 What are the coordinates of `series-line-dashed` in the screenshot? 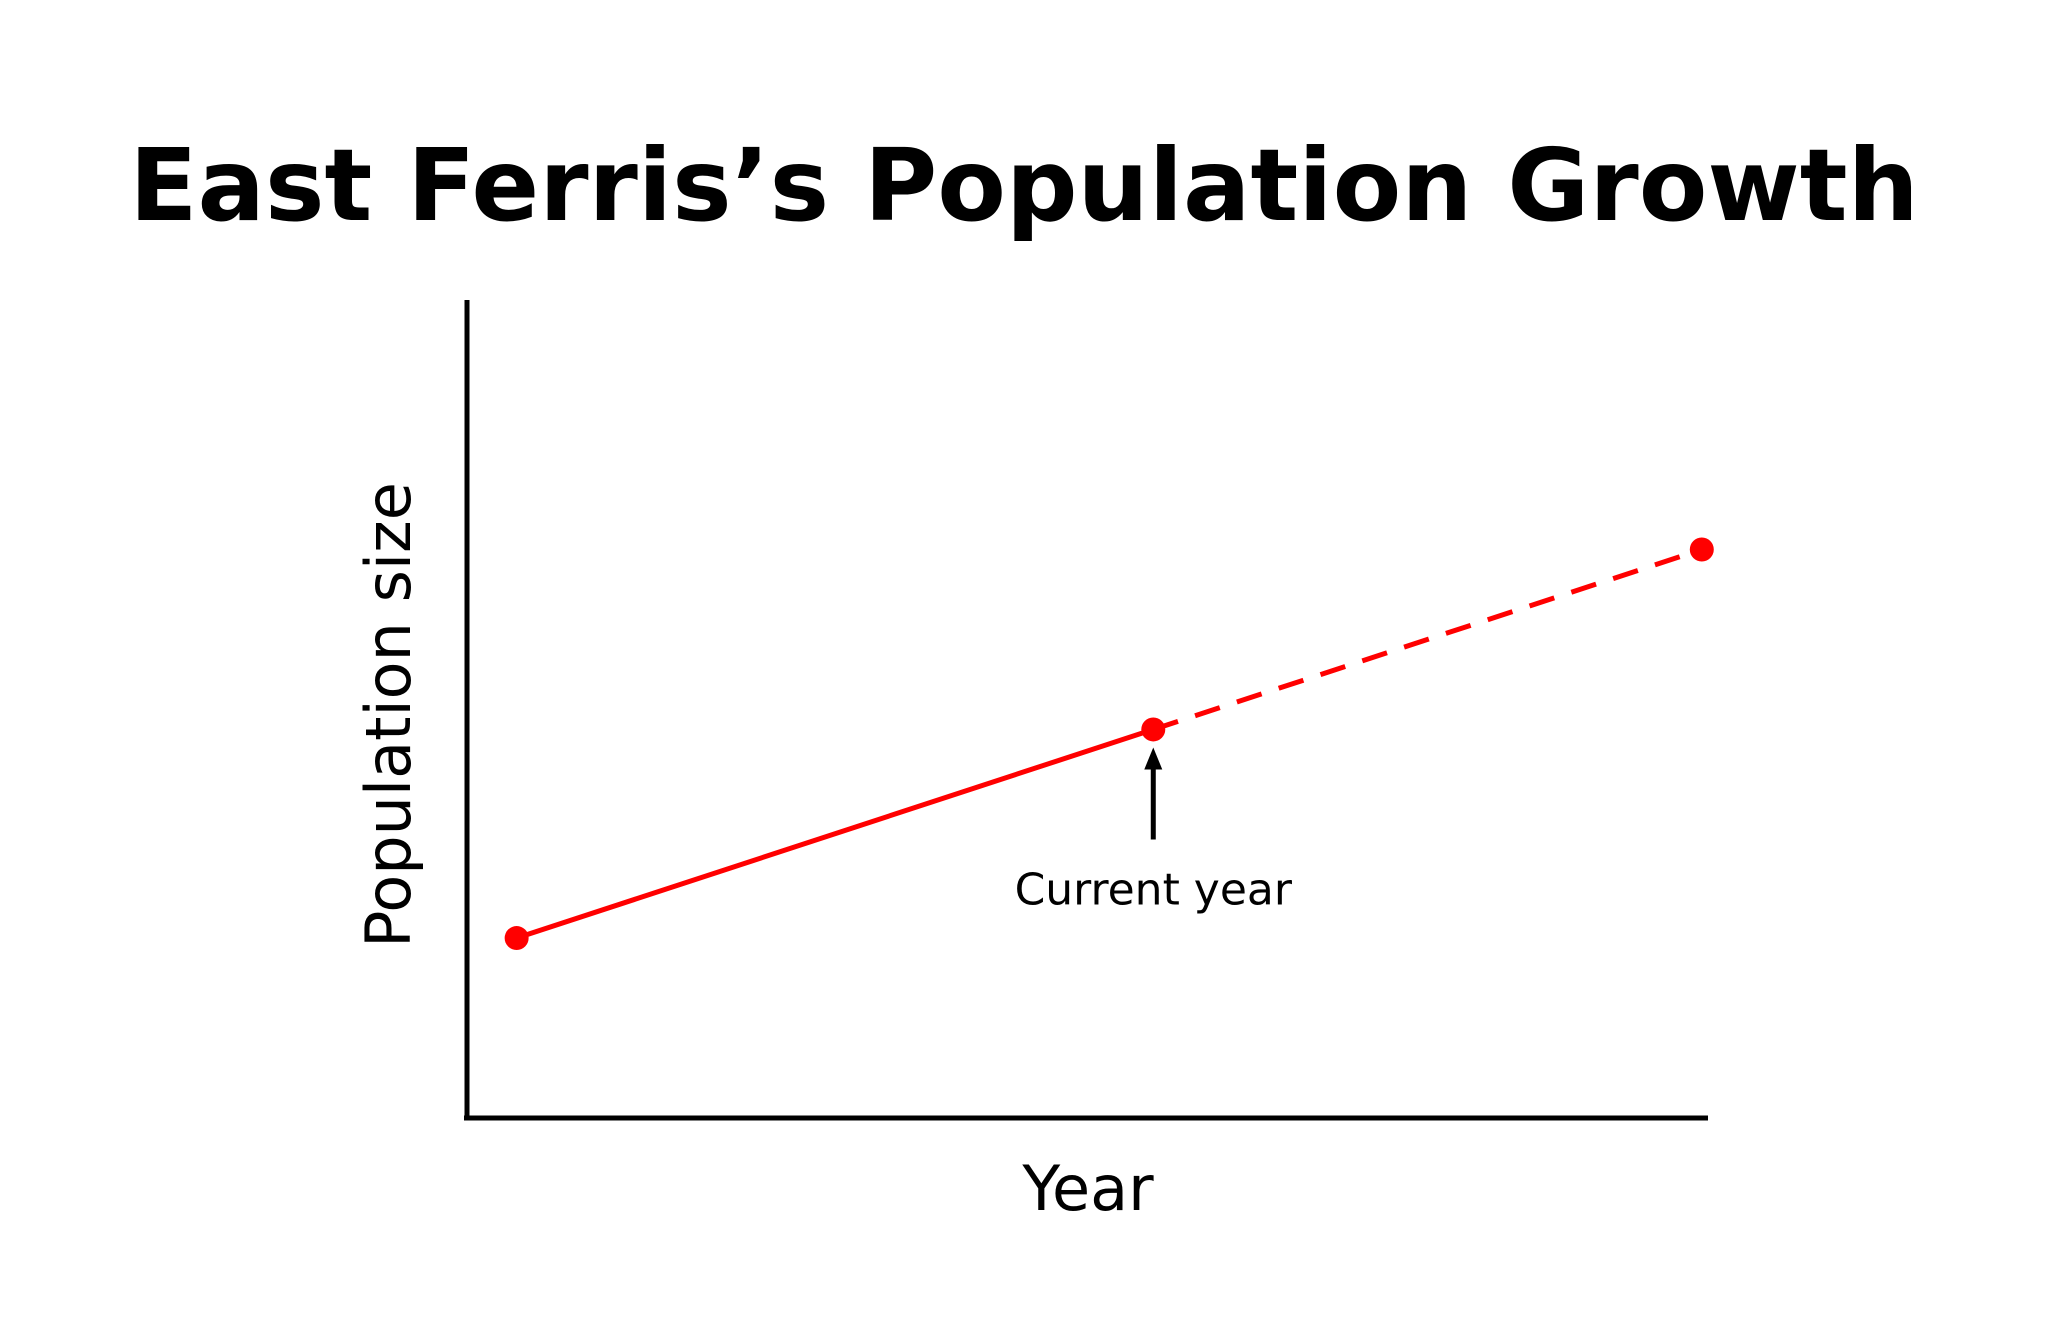 It's located at (1427, 639).